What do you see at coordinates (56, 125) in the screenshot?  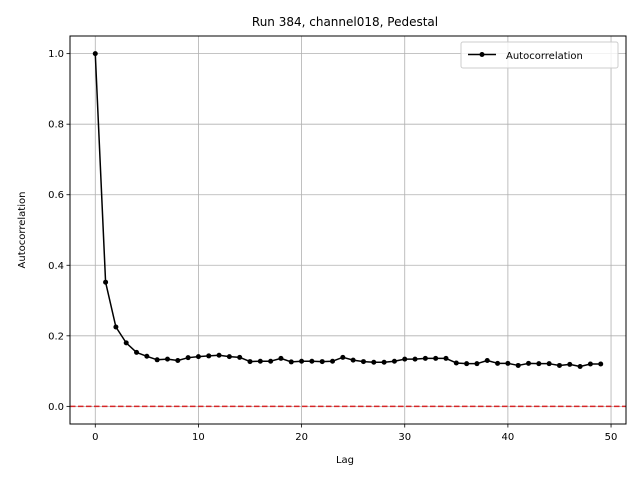 I see `y-tick-label: 0.8` at bounding box center [56, 125].